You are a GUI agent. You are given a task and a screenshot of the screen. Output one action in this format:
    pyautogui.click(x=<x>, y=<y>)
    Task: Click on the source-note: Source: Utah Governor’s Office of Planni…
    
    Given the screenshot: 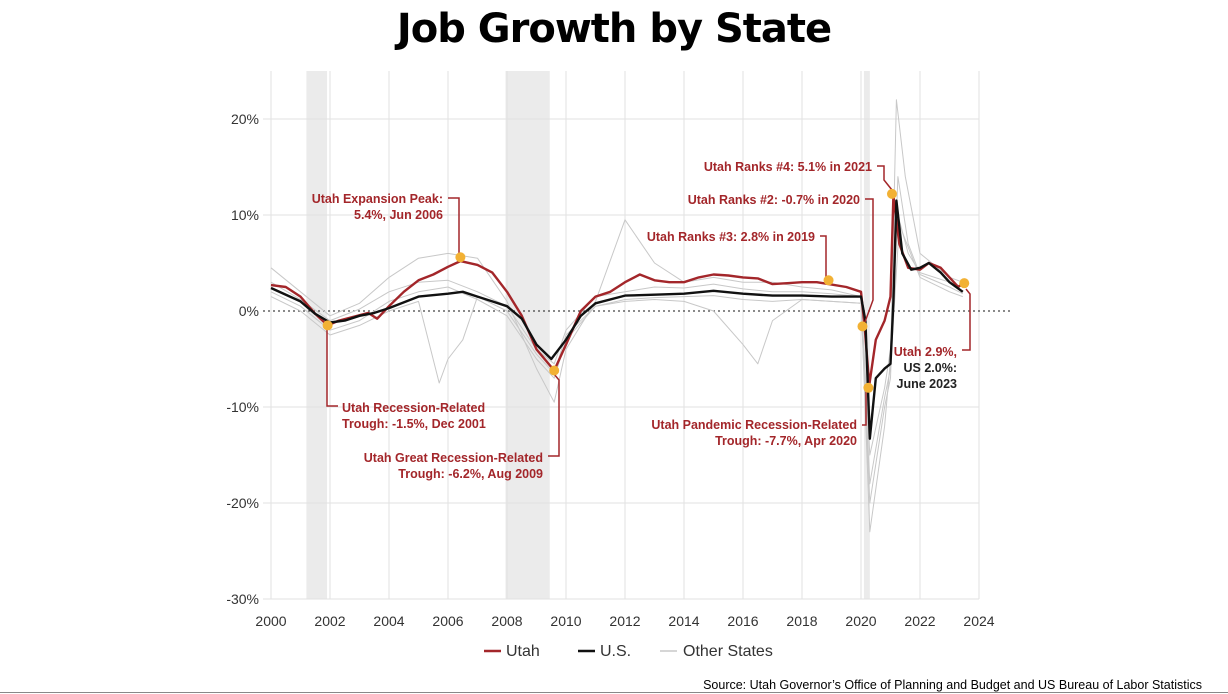 What is the action you would take?
    pyautogui.click(x=952, y=685)
    